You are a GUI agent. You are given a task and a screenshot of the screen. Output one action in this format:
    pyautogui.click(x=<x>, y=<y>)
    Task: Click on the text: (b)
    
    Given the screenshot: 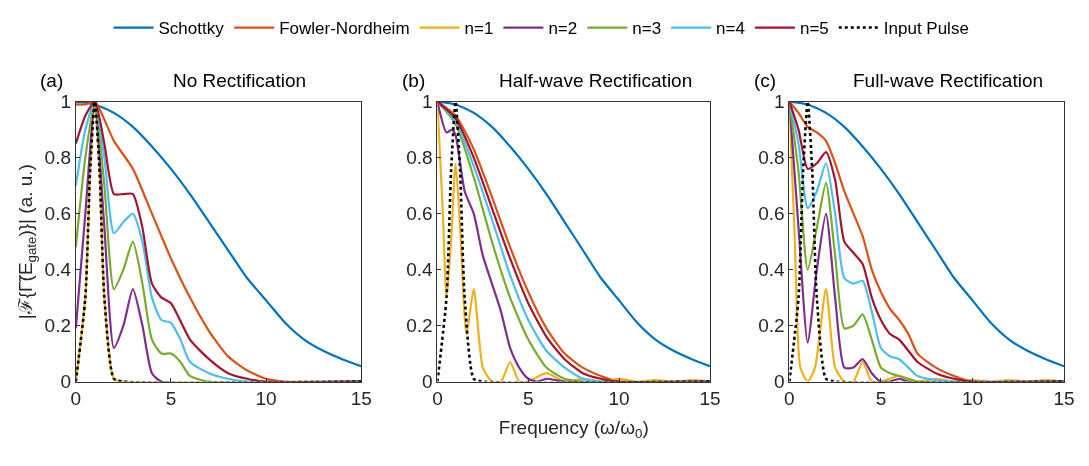 What is the action you would take?
    pyautogui.click(x=414, y=80)
    